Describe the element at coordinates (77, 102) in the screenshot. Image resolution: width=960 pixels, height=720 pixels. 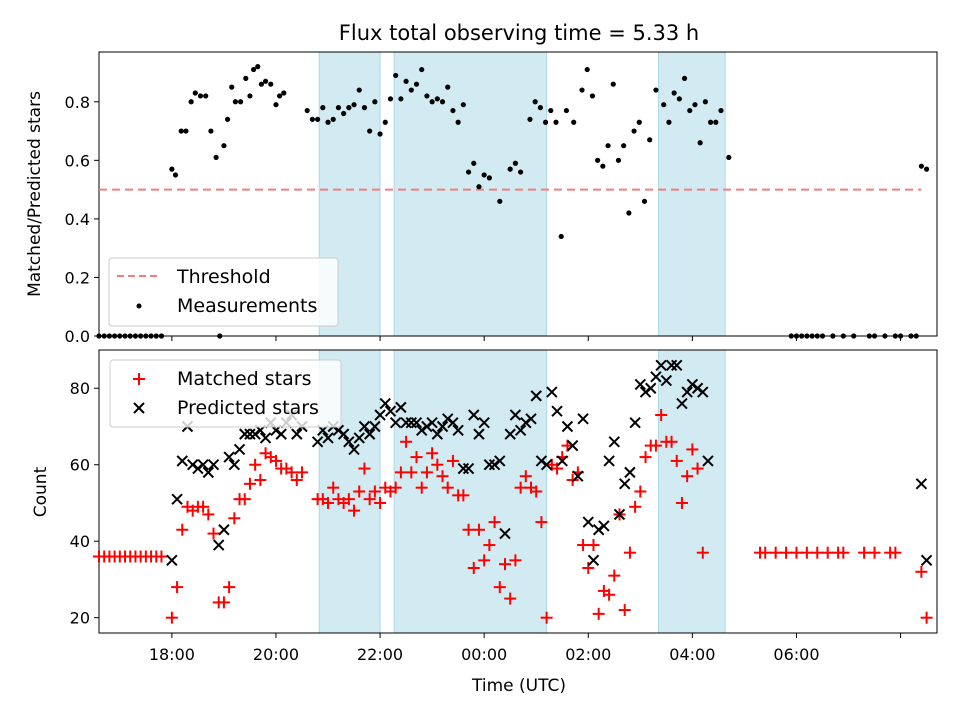
I see `y-tick-label: 0.8` at that location.